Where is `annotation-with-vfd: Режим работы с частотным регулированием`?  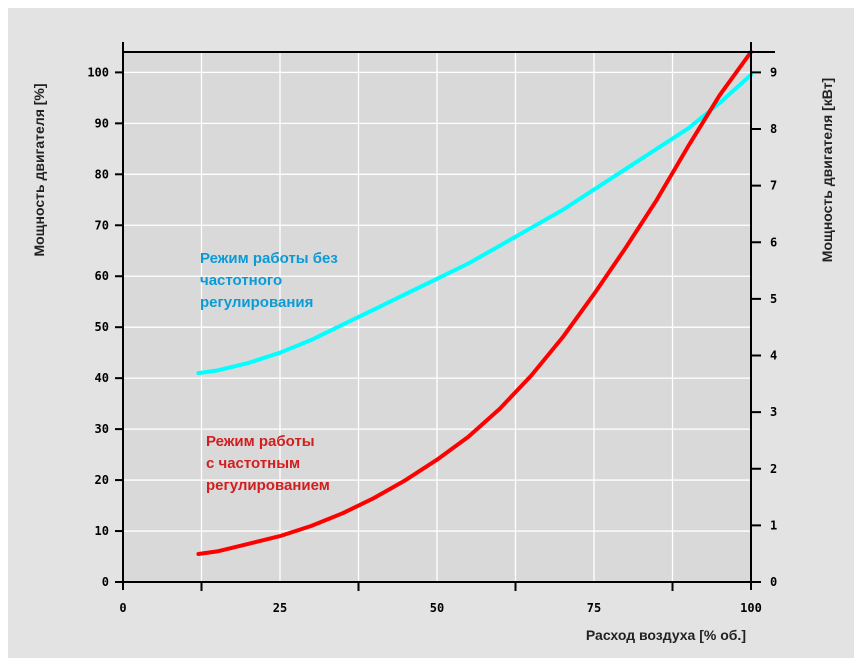
annotation-with-vfd: Режим работы с частотным регулированием is located at coordinates (268, 463).